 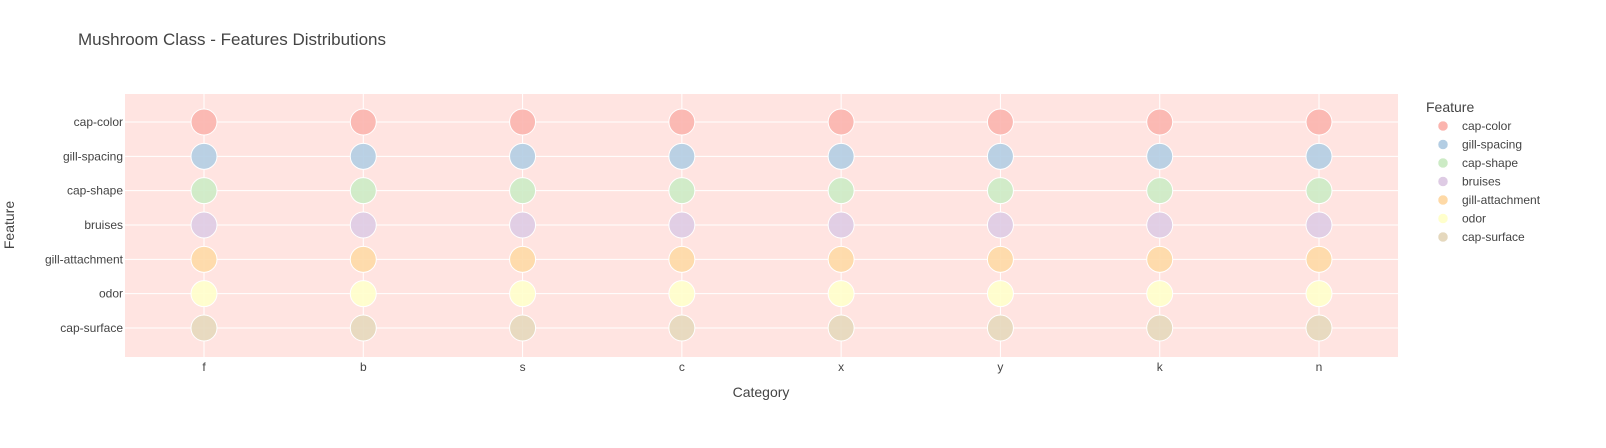 I want to click on y-tick-label: cap-shape, so click(x=95, y=191).